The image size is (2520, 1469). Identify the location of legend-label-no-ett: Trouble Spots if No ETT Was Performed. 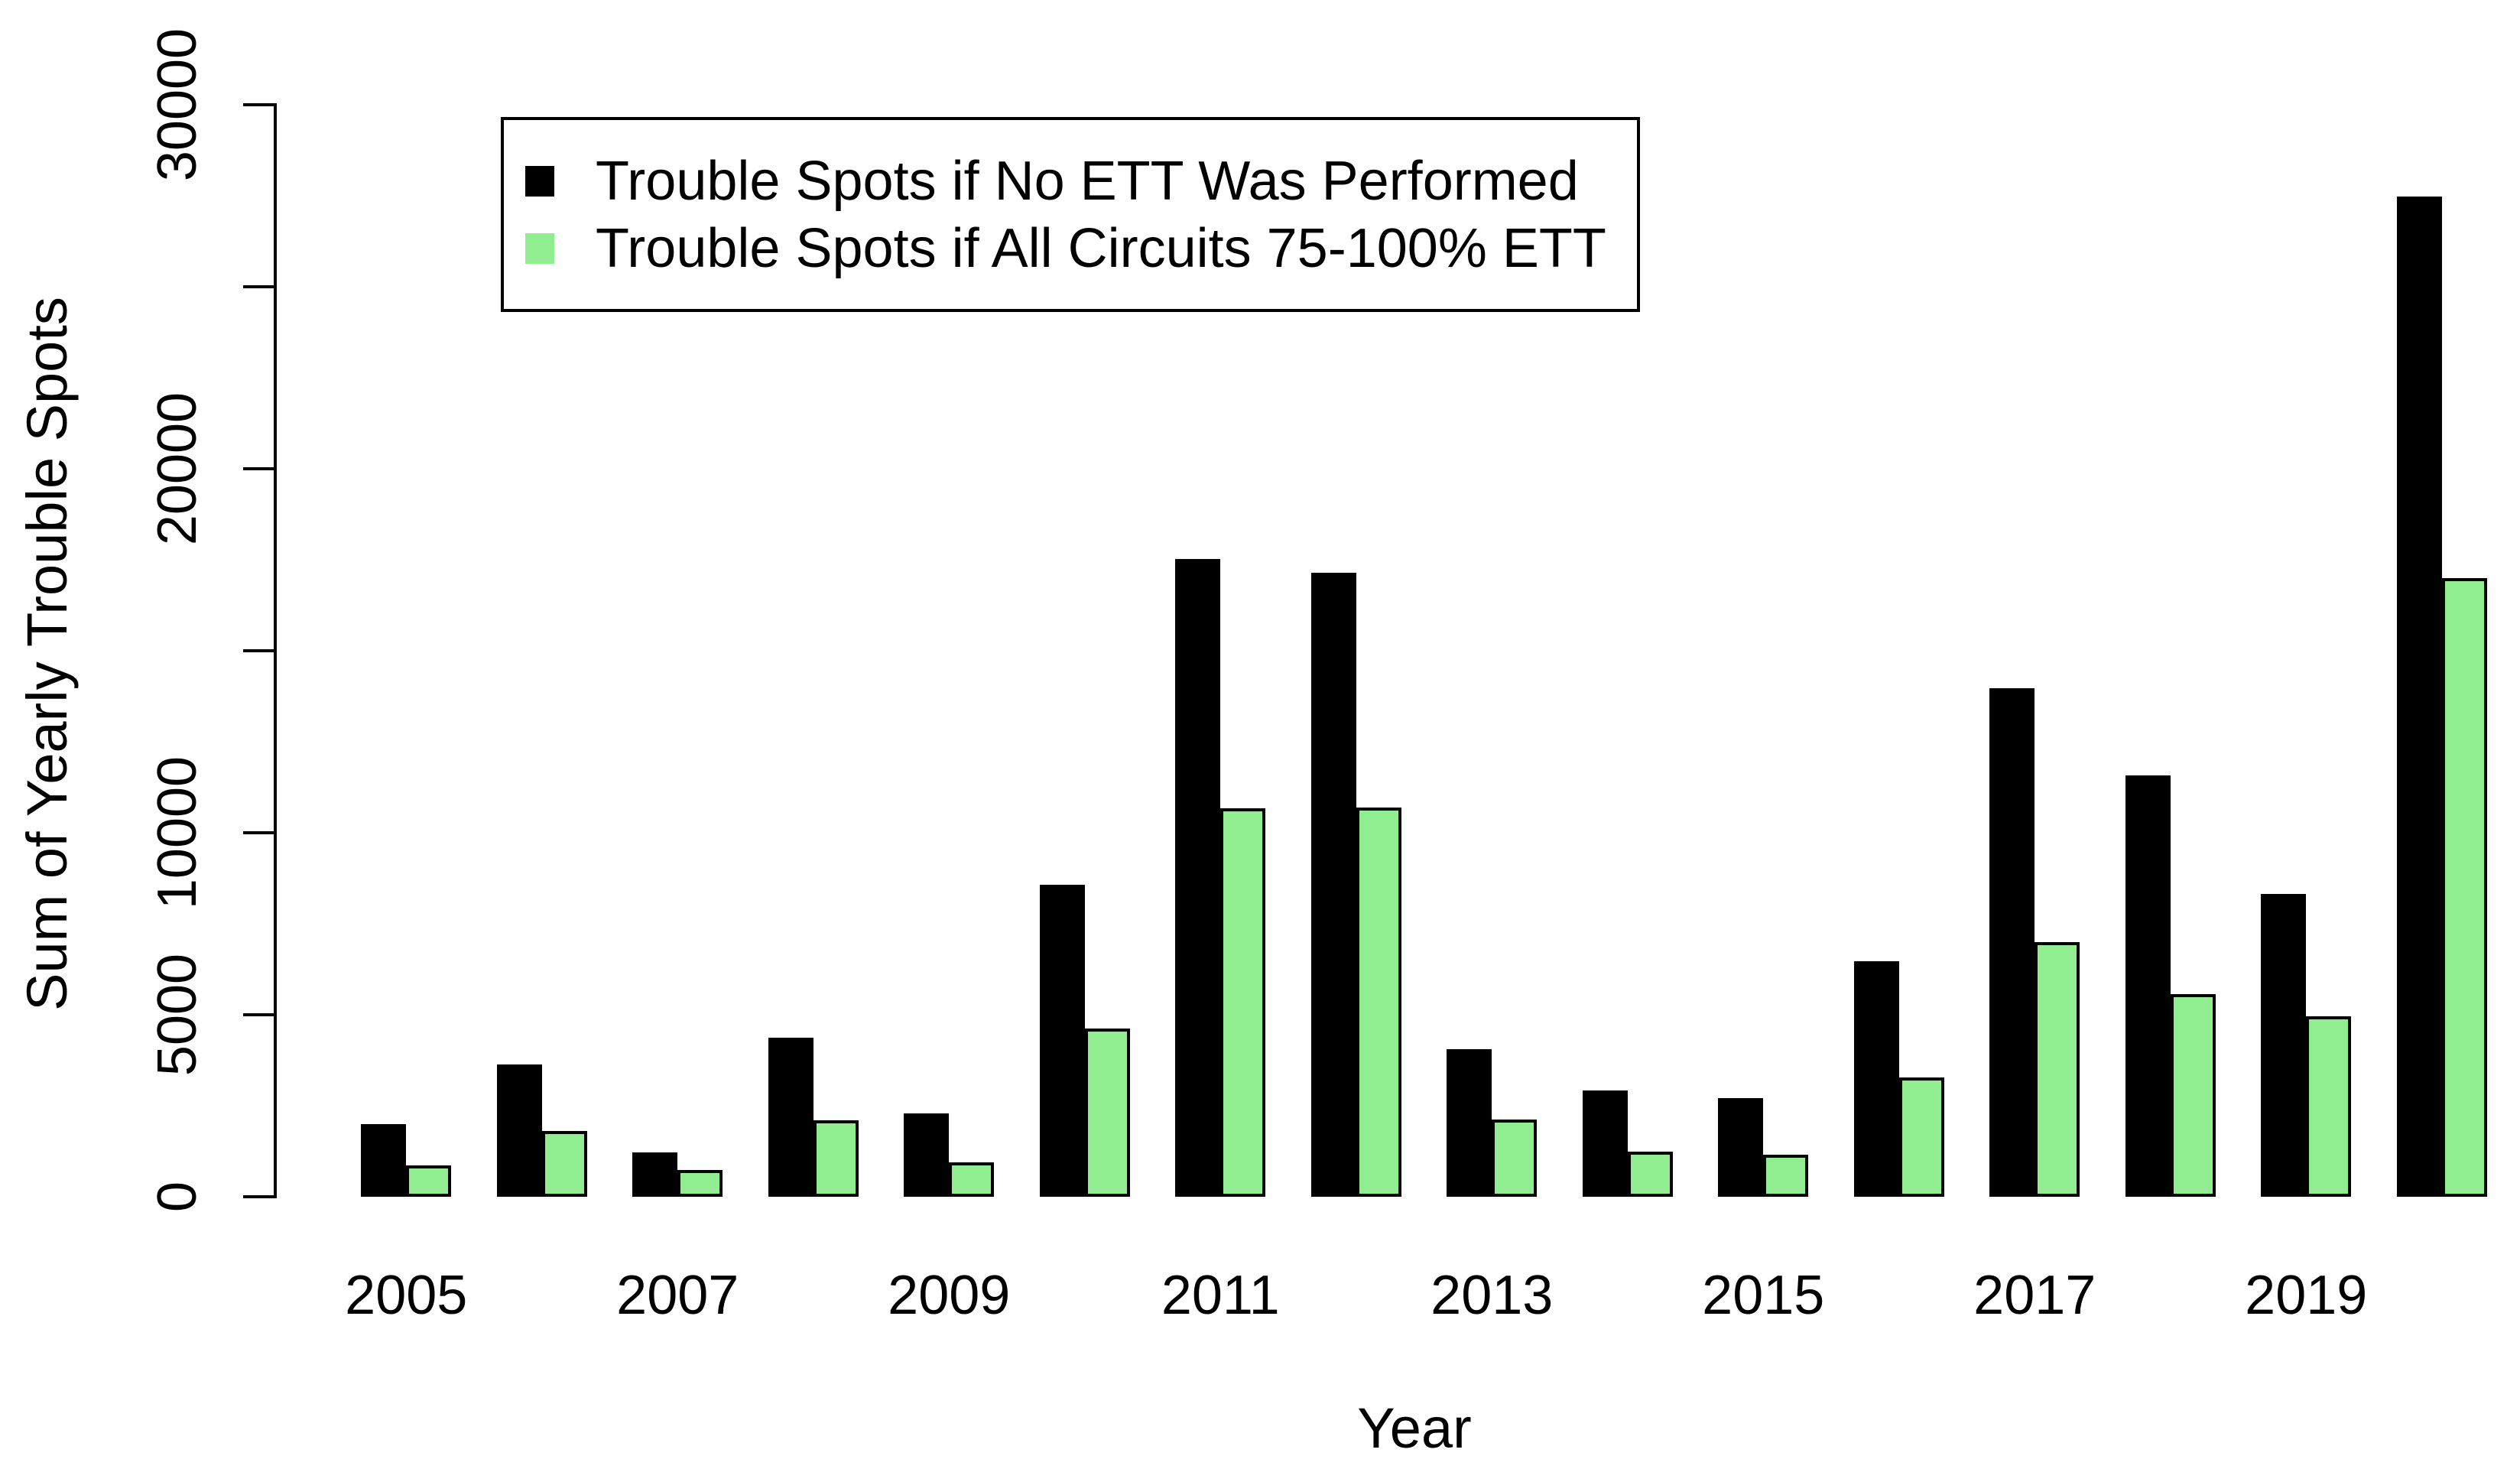
(1087, 181).